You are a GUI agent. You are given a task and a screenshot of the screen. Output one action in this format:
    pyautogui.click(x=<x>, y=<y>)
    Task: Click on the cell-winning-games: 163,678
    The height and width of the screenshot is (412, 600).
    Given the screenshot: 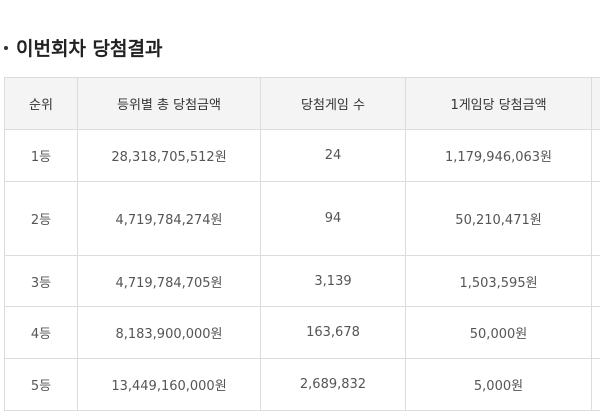 What is the action you would take?
    pyautogui.click(x=333, y=332)
    